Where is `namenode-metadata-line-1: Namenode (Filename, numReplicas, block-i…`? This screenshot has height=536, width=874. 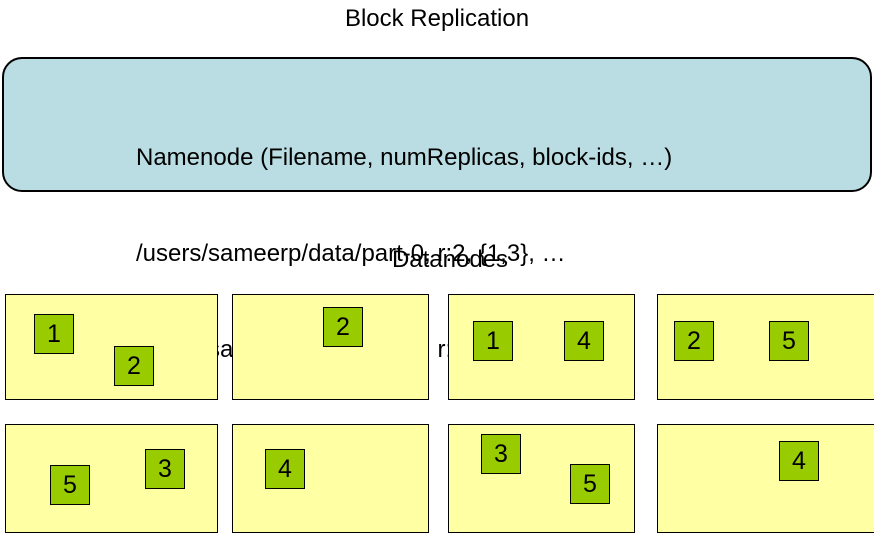
namenode-metadata-line-1: Namenode (Filename, numReplicas, block-i… is located at coordinates (404, 157).